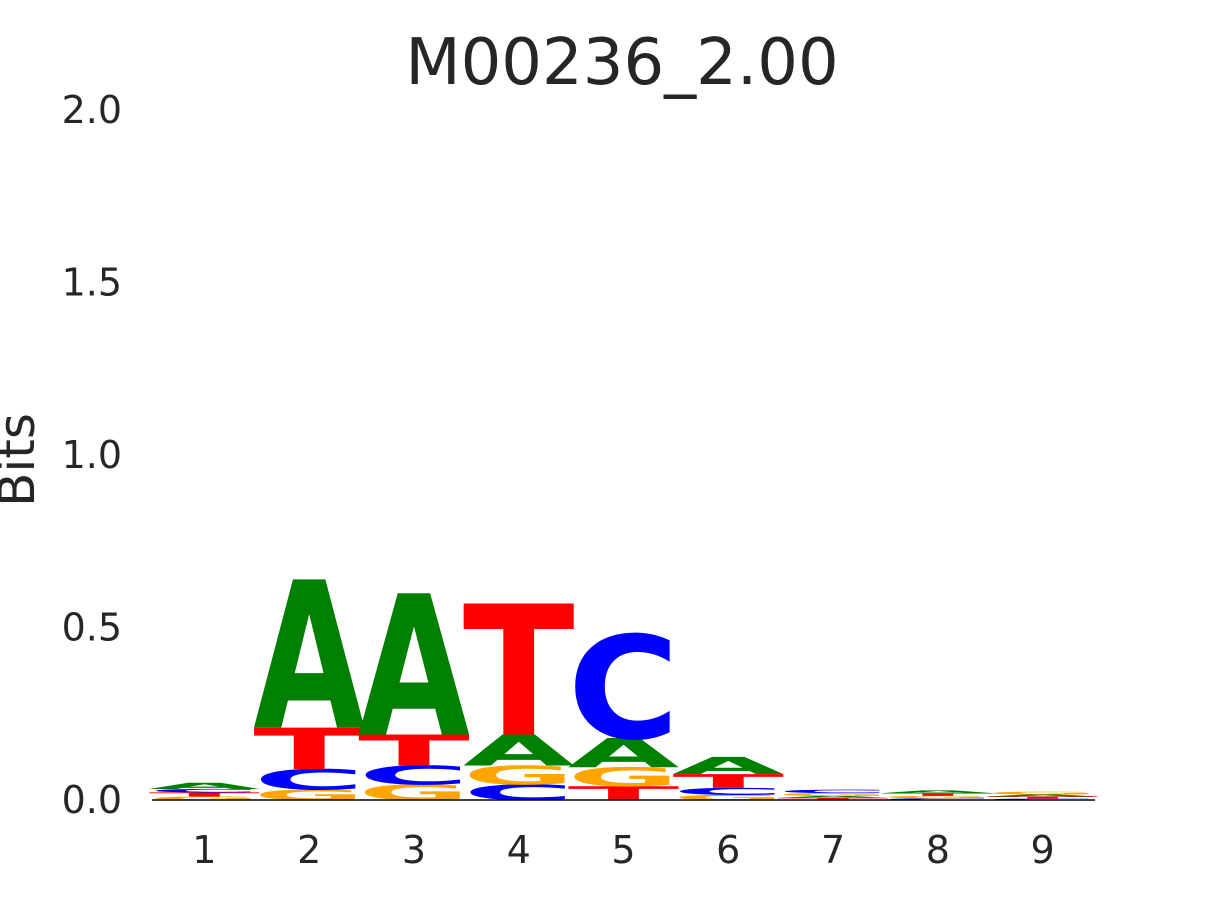  What do you see at coordinates (204, 850) in the screenshot?
I see `x-tick-label: 1` at bounding box center [204, 850].